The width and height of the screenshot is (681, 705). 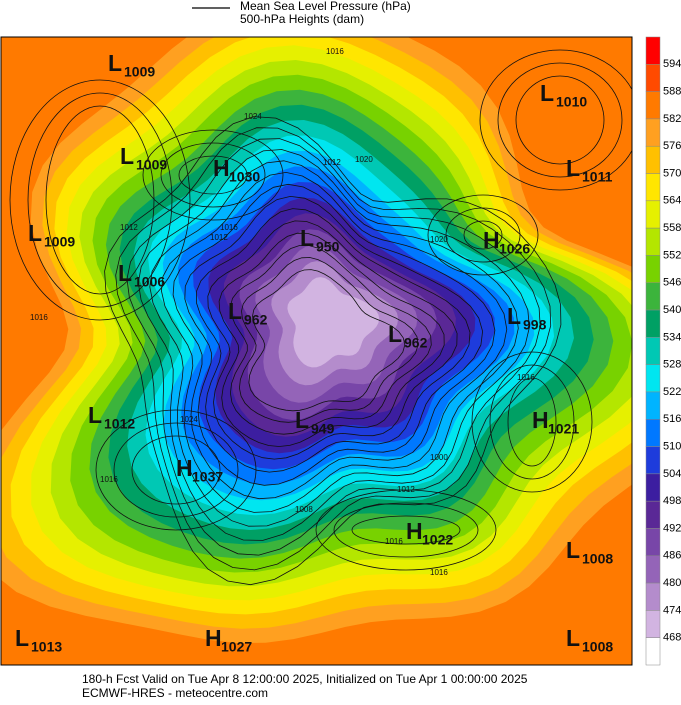 What do you see at coordinates (672, 337) in the screenshot?
I see `colorbar-tick-label: 534` at bounding box center [672, 337].